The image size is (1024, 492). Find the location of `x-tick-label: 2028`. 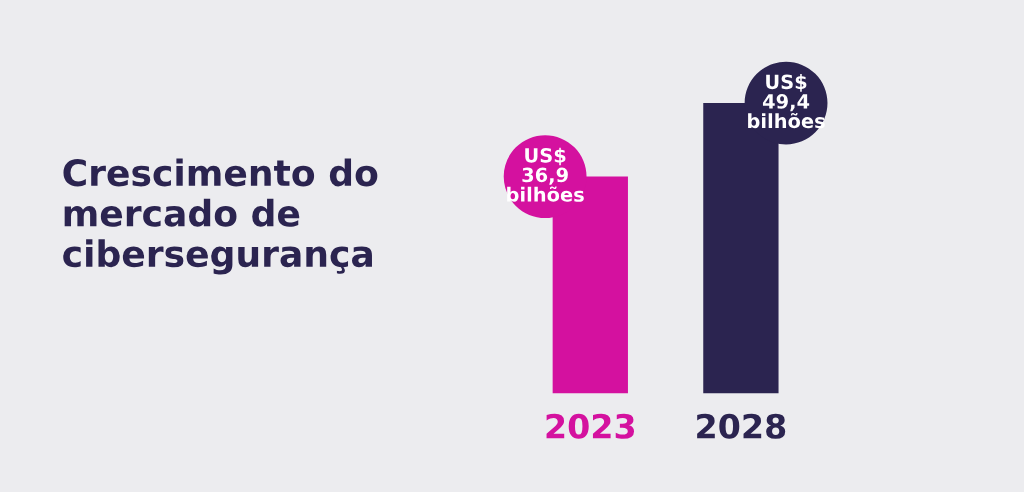

x-tick-label: 2028 is located at coordinates (741, 426).